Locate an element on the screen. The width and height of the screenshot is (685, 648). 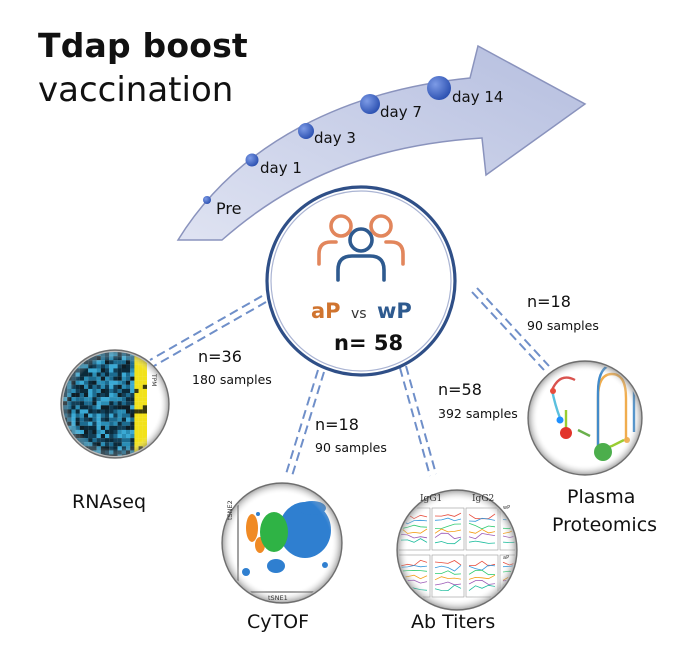
cytof-label: CyTOF is located at coordinates (278, 622).